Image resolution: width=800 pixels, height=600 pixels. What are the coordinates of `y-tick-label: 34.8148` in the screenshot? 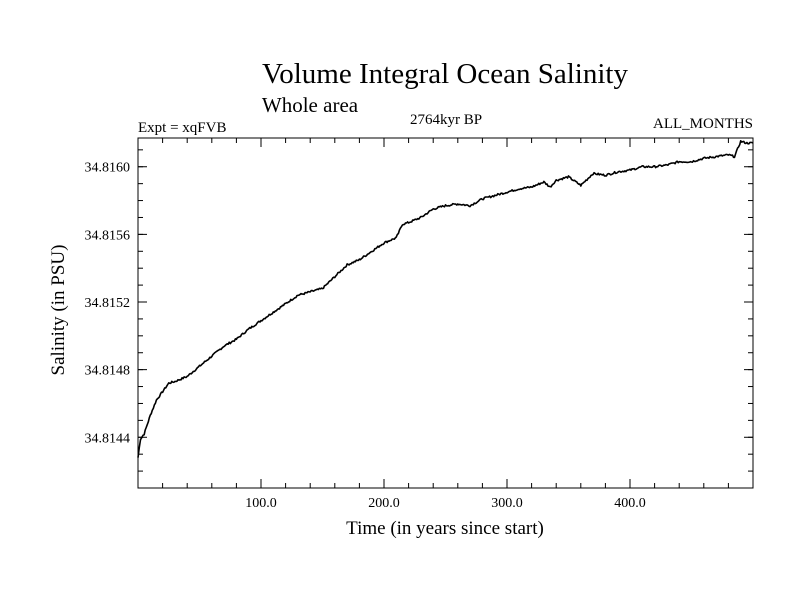 It's located at (108, 371).